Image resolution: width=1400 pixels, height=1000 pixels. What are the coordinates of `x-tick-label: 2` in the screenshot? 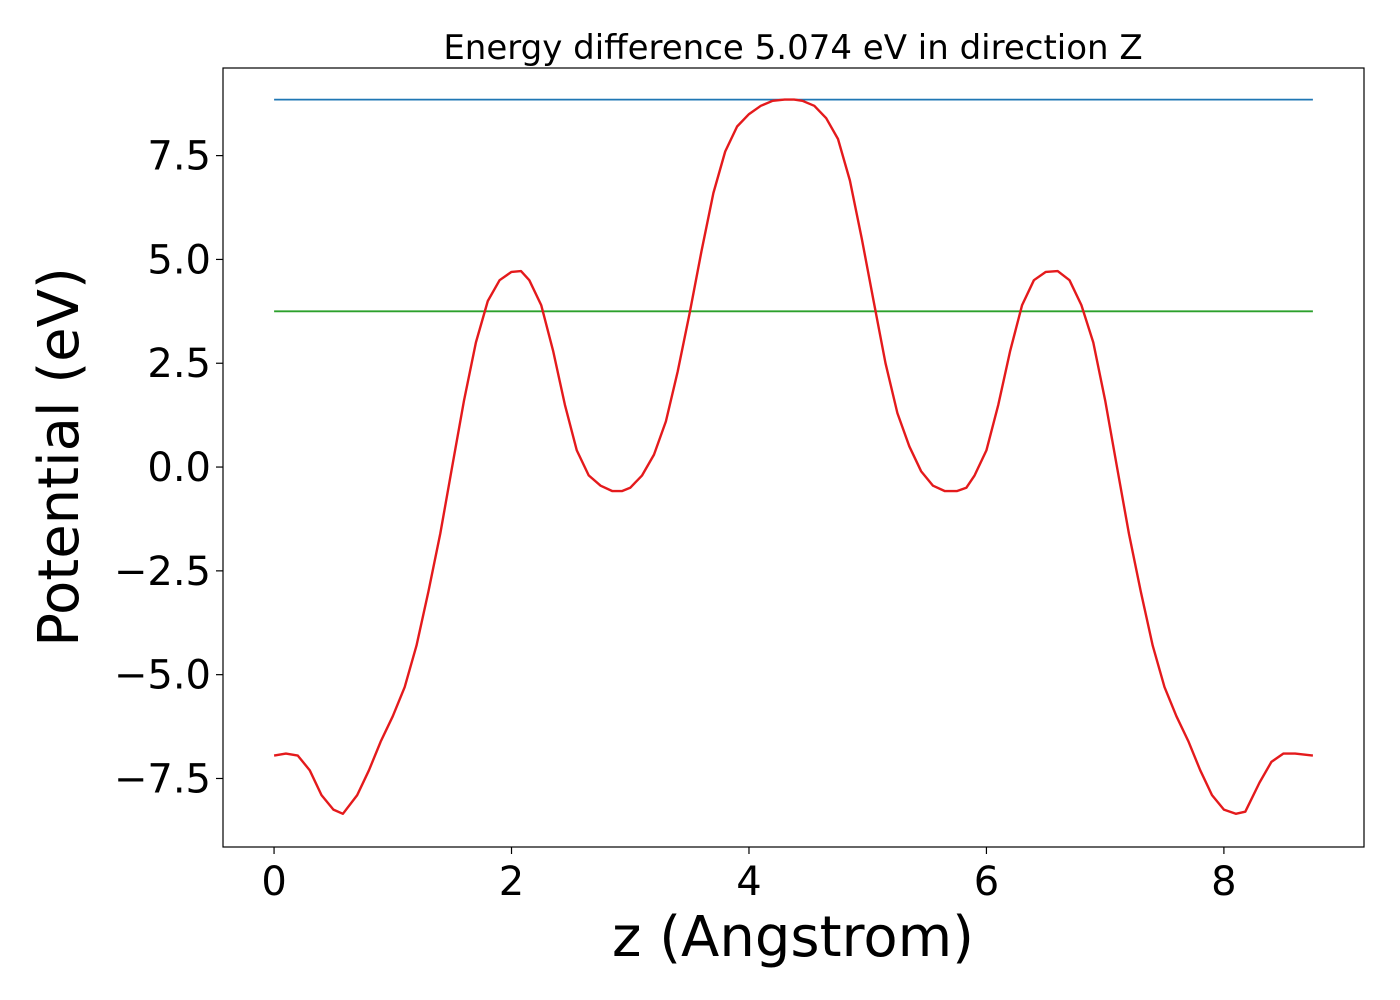 It's located at (511, 882).